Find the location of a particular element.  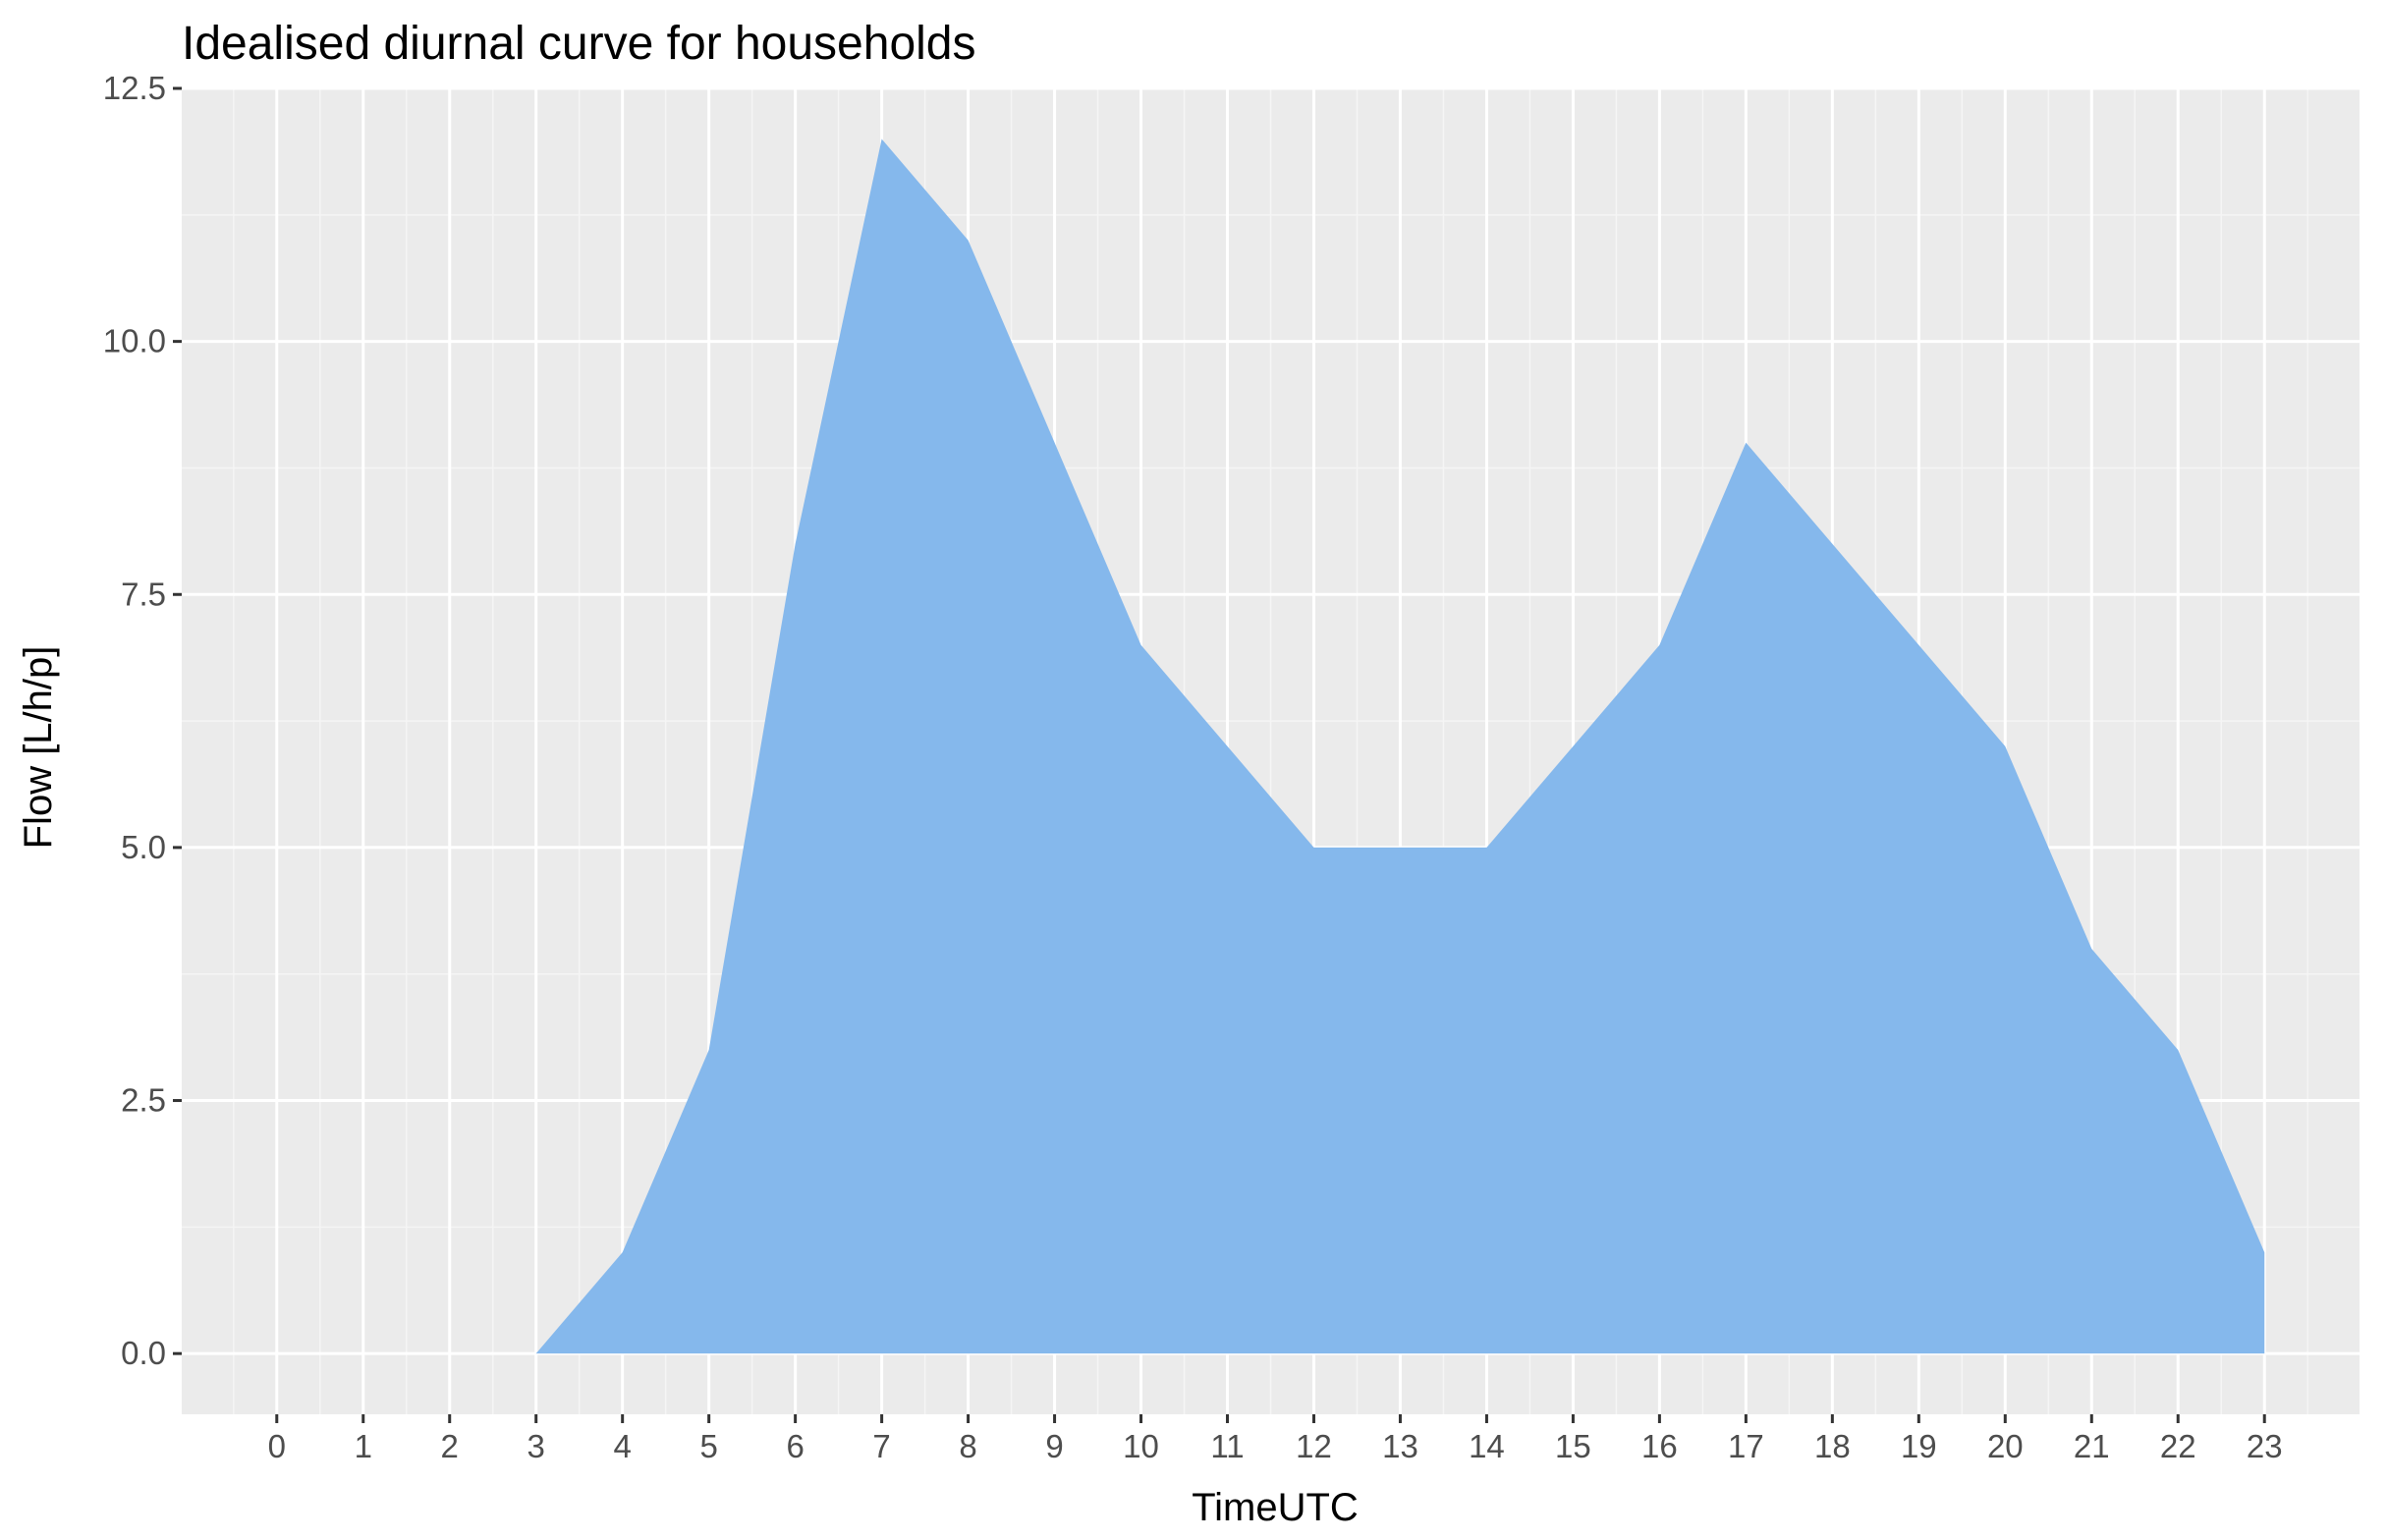

x-axis-label: TimeUTC is located at coordinates (1275, 1507).